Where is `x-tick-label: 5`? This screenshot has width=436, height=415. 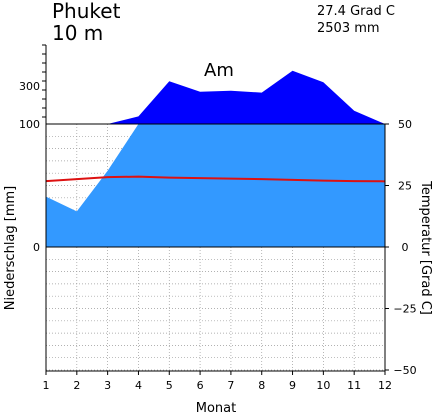 x-tick-label: 5 is located at coordinates (169, 385).